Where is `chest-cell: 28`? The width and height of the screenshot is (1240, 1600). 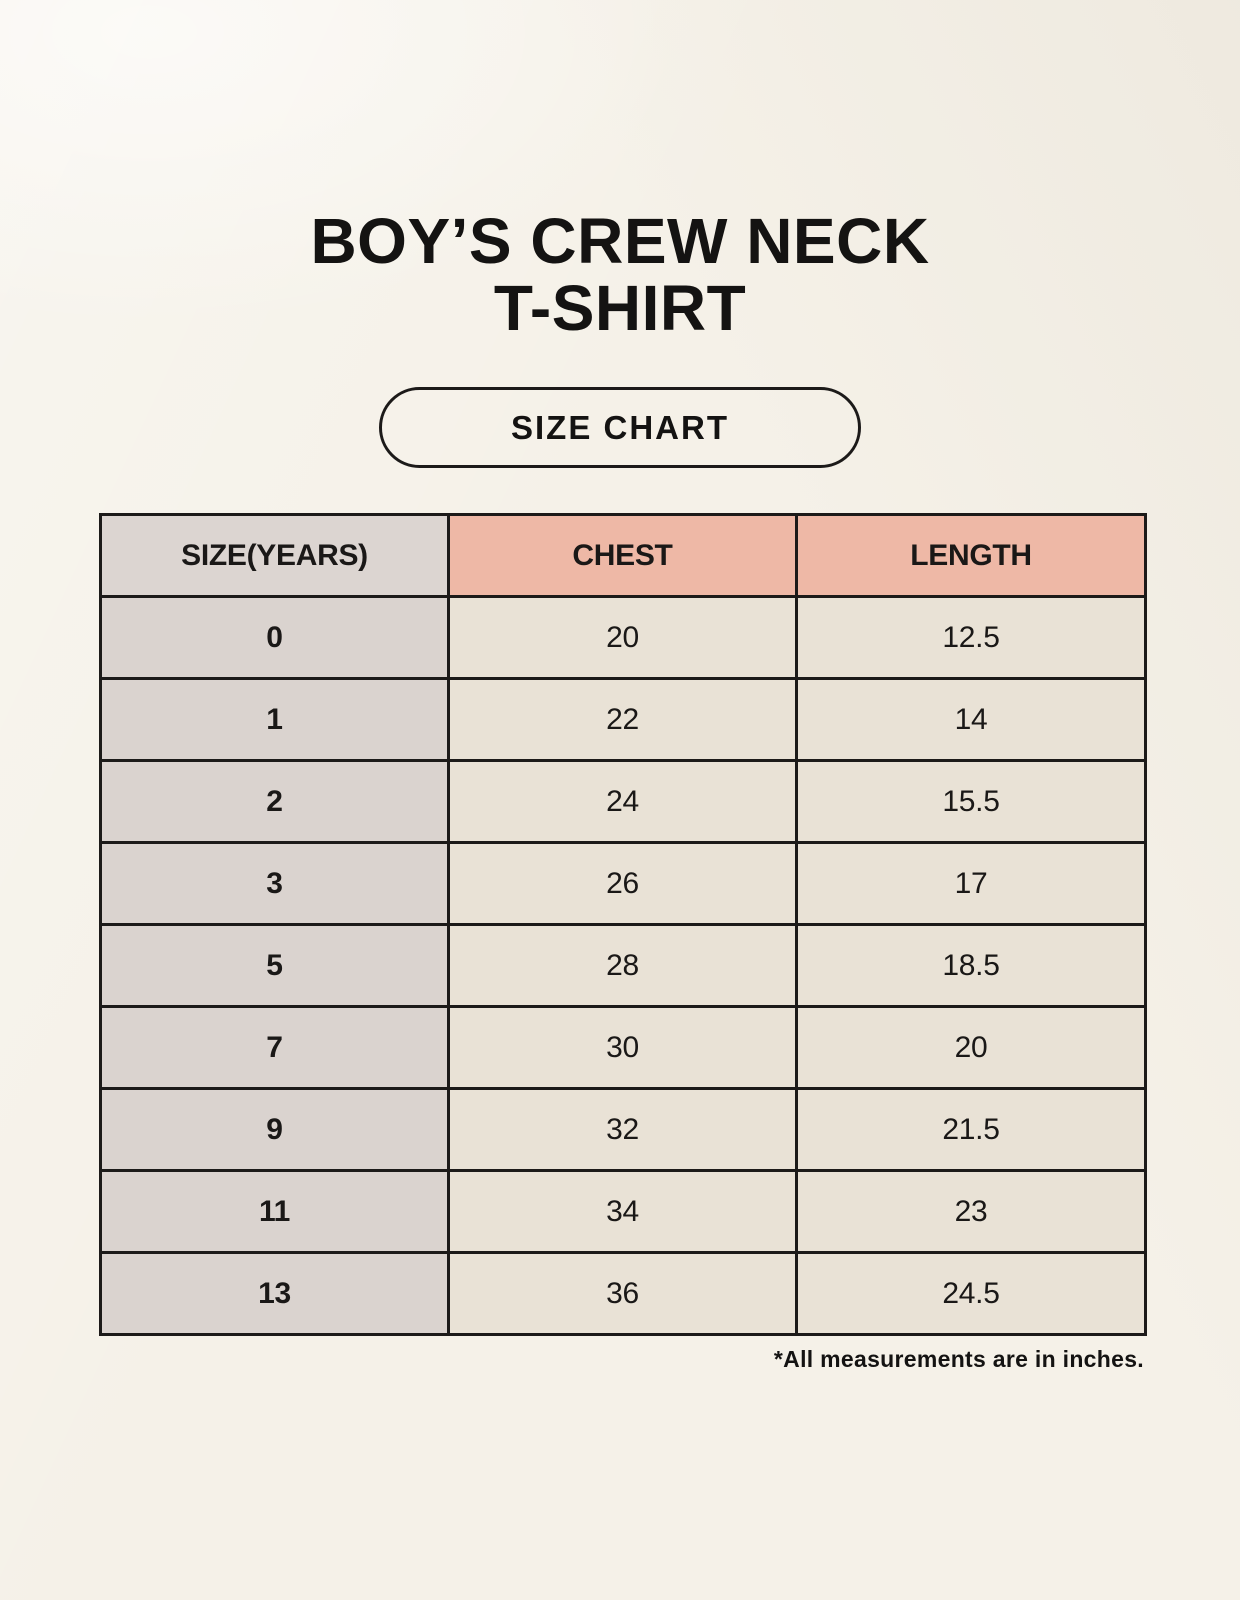 chest-cell: 28 is located at coordinates (622, 965).